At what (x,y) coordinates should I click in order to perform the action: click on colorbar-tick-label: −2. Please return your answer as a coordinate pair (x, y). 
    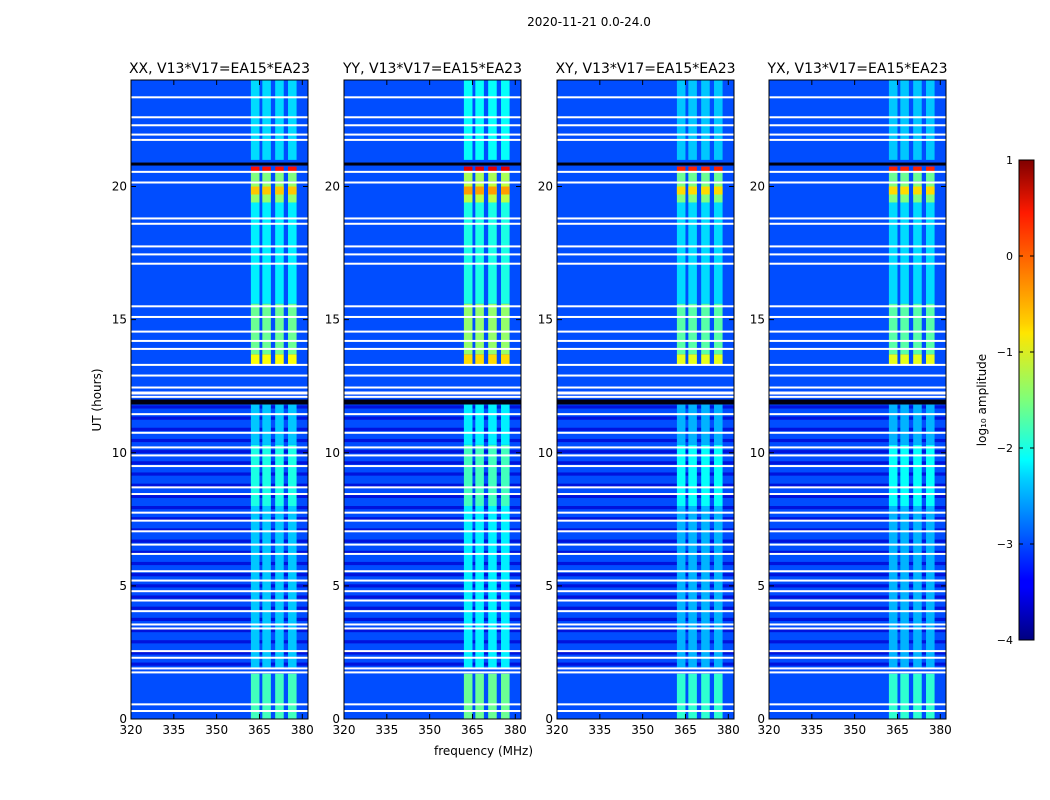
    Looking at the image, I should click on (1005, 448).